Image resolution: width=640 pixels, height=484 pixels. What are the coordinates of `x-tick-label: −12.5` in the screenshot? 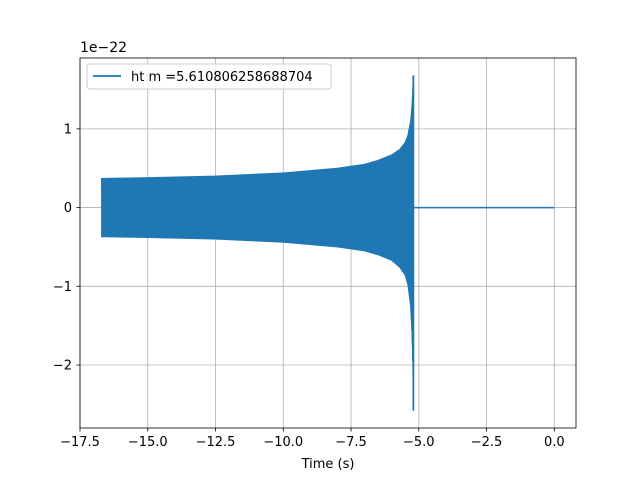 It's located at (216, 442).